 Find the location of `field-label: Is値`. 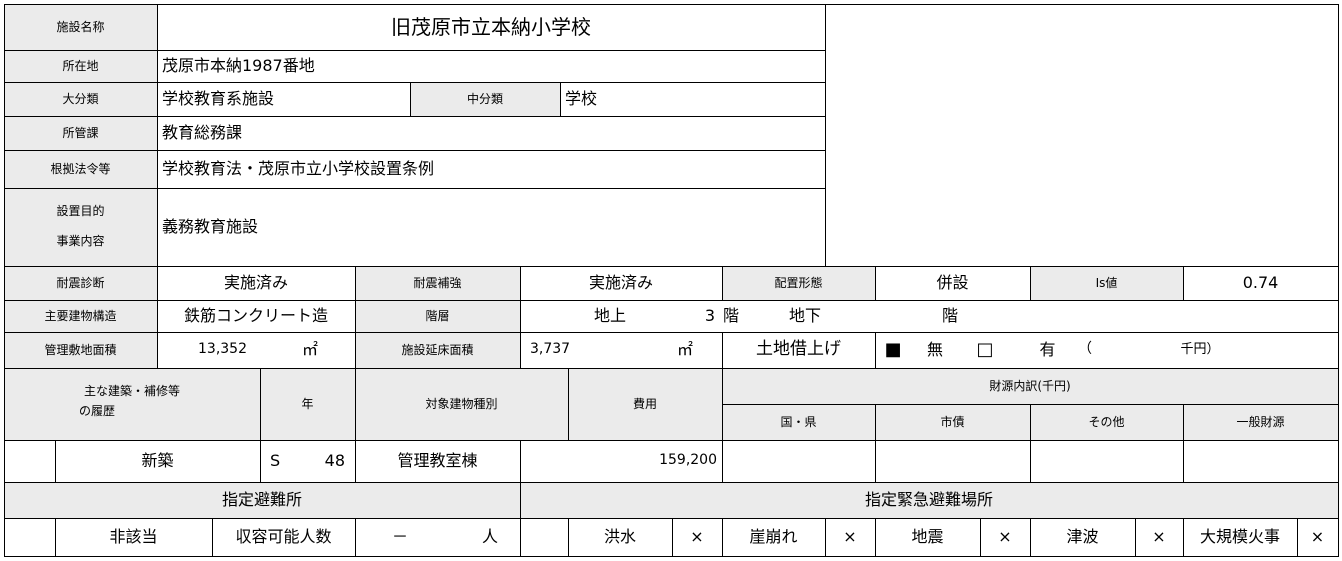

field-label: Is値 is located at coordinates (1106, 282).